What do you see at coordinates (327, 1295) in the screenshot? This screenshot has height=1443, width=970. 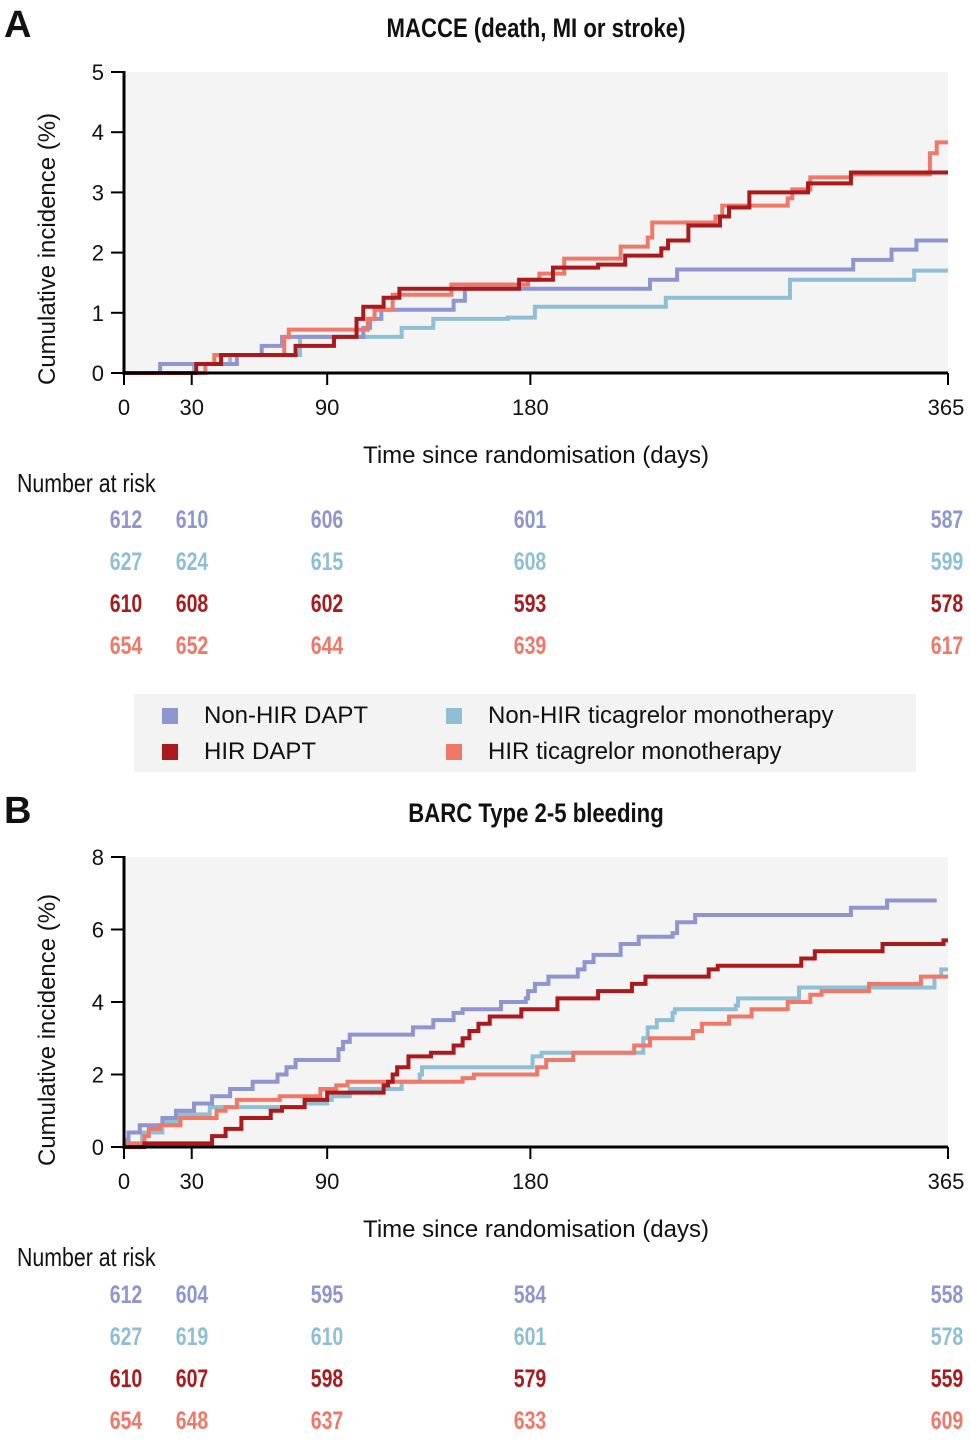 I see `risk-value-non-hir-dapt: 595` at bounding box center [327, 1295].